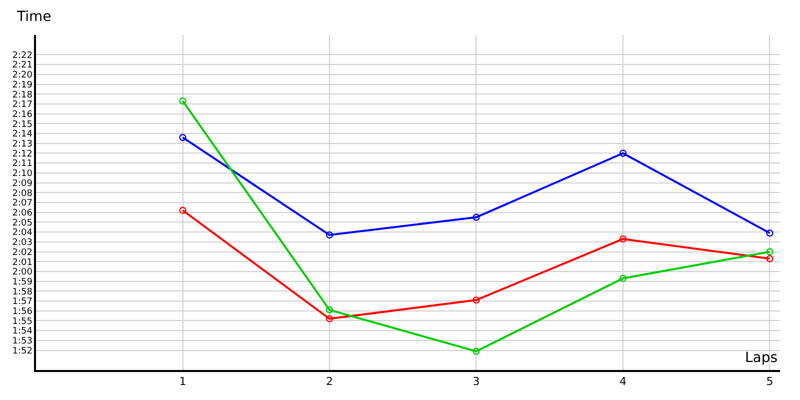 The width and height of the screenshot is (800, 400). I want to click on x-tick-label: 4, so click(622, 381).